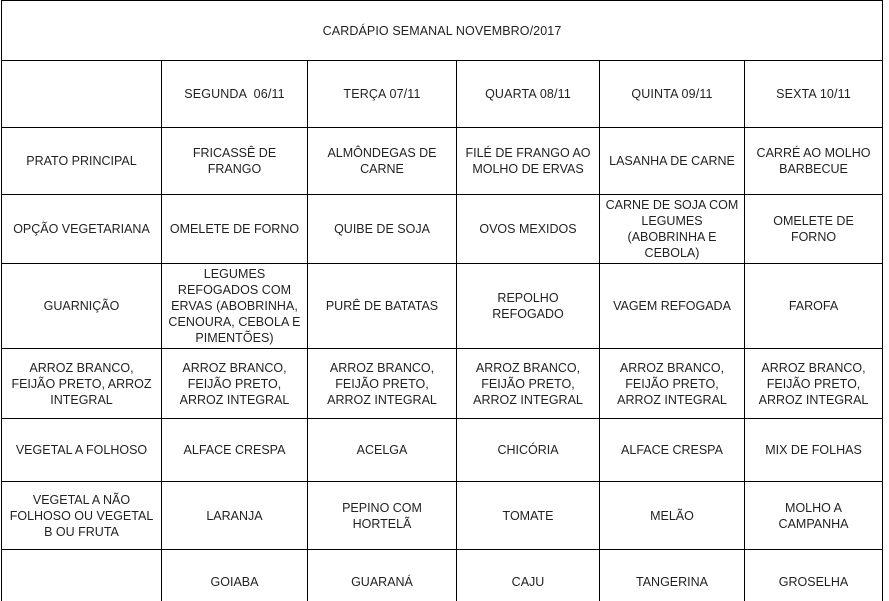 The width and height of the screenshot is (889, 601). I want to click on cell-vegetal-nao-folhoso-terca: PEPINO COM HORTELÃ, so click(382, 515).